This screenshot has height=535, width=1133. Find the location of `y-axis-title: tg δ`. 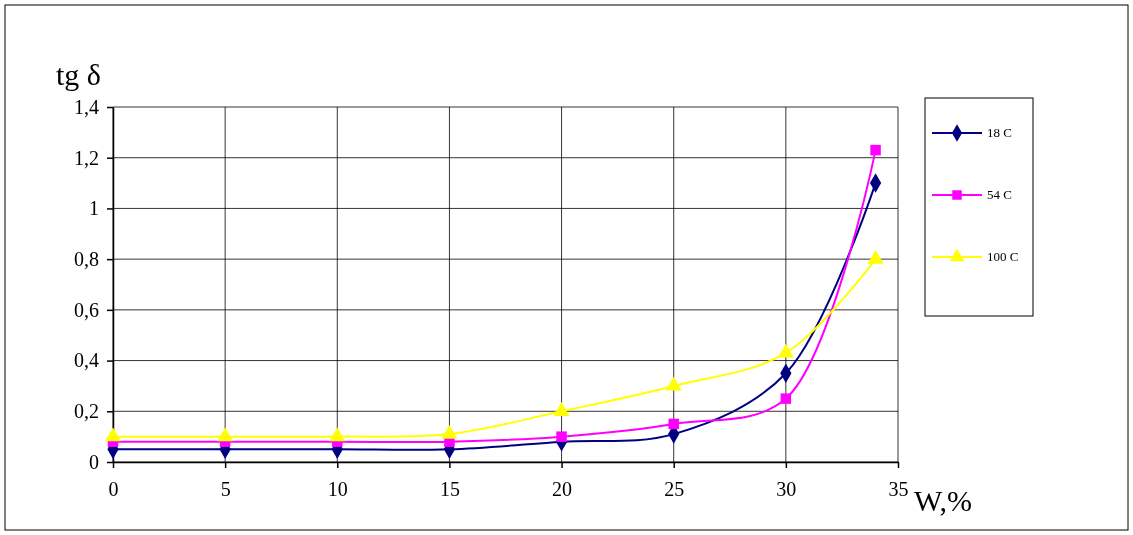

y-axis-title: tg δ is located at coordinates (78, 74).